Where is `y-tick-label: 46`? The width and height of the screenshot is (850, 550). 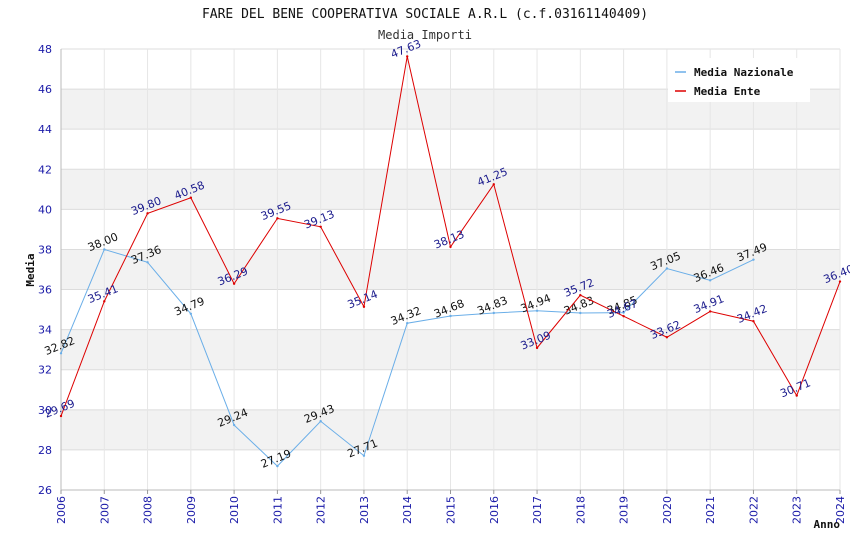
y-tick-label: 46 is located at coordinates (45, 89).